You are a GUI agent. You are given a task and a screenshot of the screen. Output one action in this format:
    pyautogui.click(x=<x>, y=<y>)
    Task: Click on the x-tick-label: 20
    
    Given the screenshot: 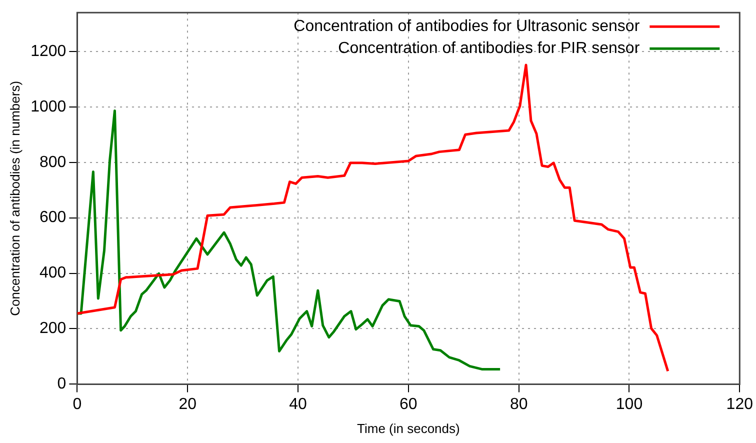 What is the action you would take?
    pyautogui.click(x=187, y=405)
    